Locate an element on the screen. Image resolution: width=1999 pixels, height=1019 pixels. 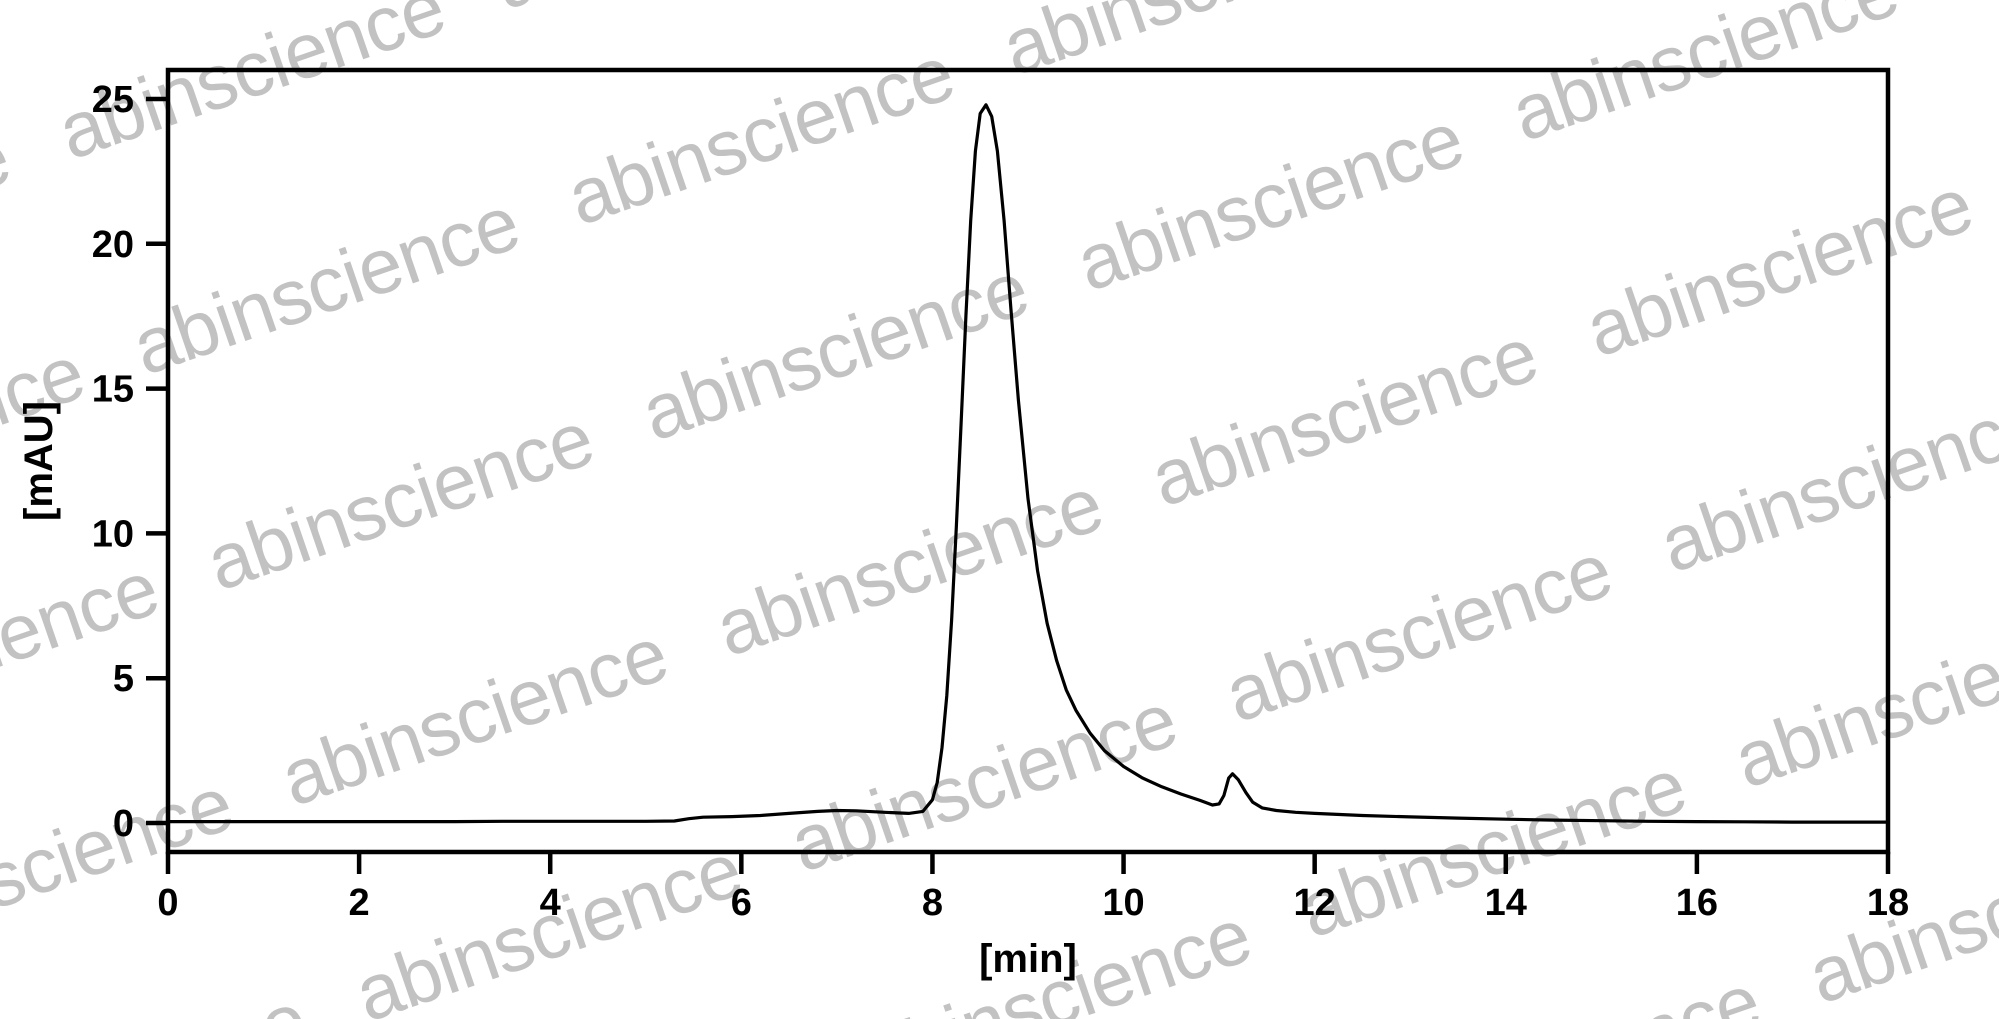
y-tick-label: 15 is located at coordinates (113, 390).